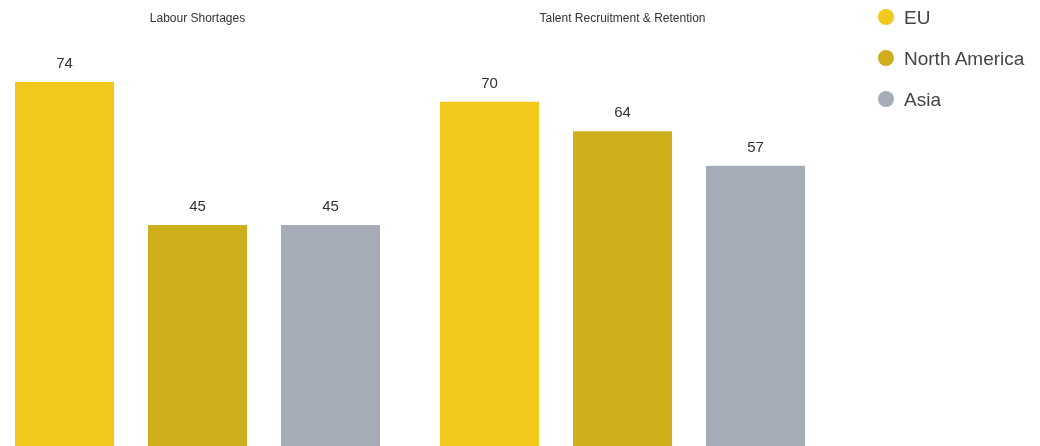 The image size is (1040, 446). Describe the element at coordinates (622, 112) in the screenshot. I see `data-label: 64` at that location.